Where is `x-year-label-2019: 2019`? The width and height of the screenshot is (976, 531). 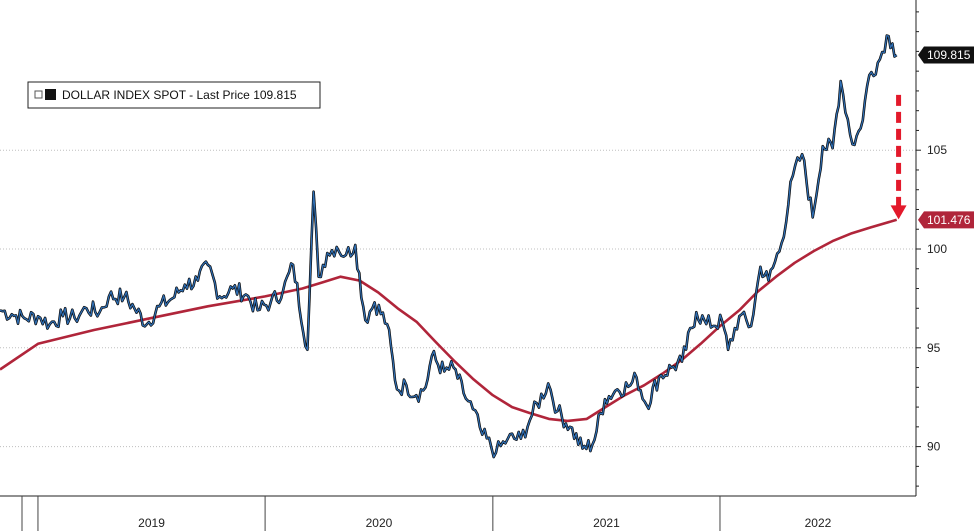 x-year-label-2019: 2019 is located at coordinates (151, 523).